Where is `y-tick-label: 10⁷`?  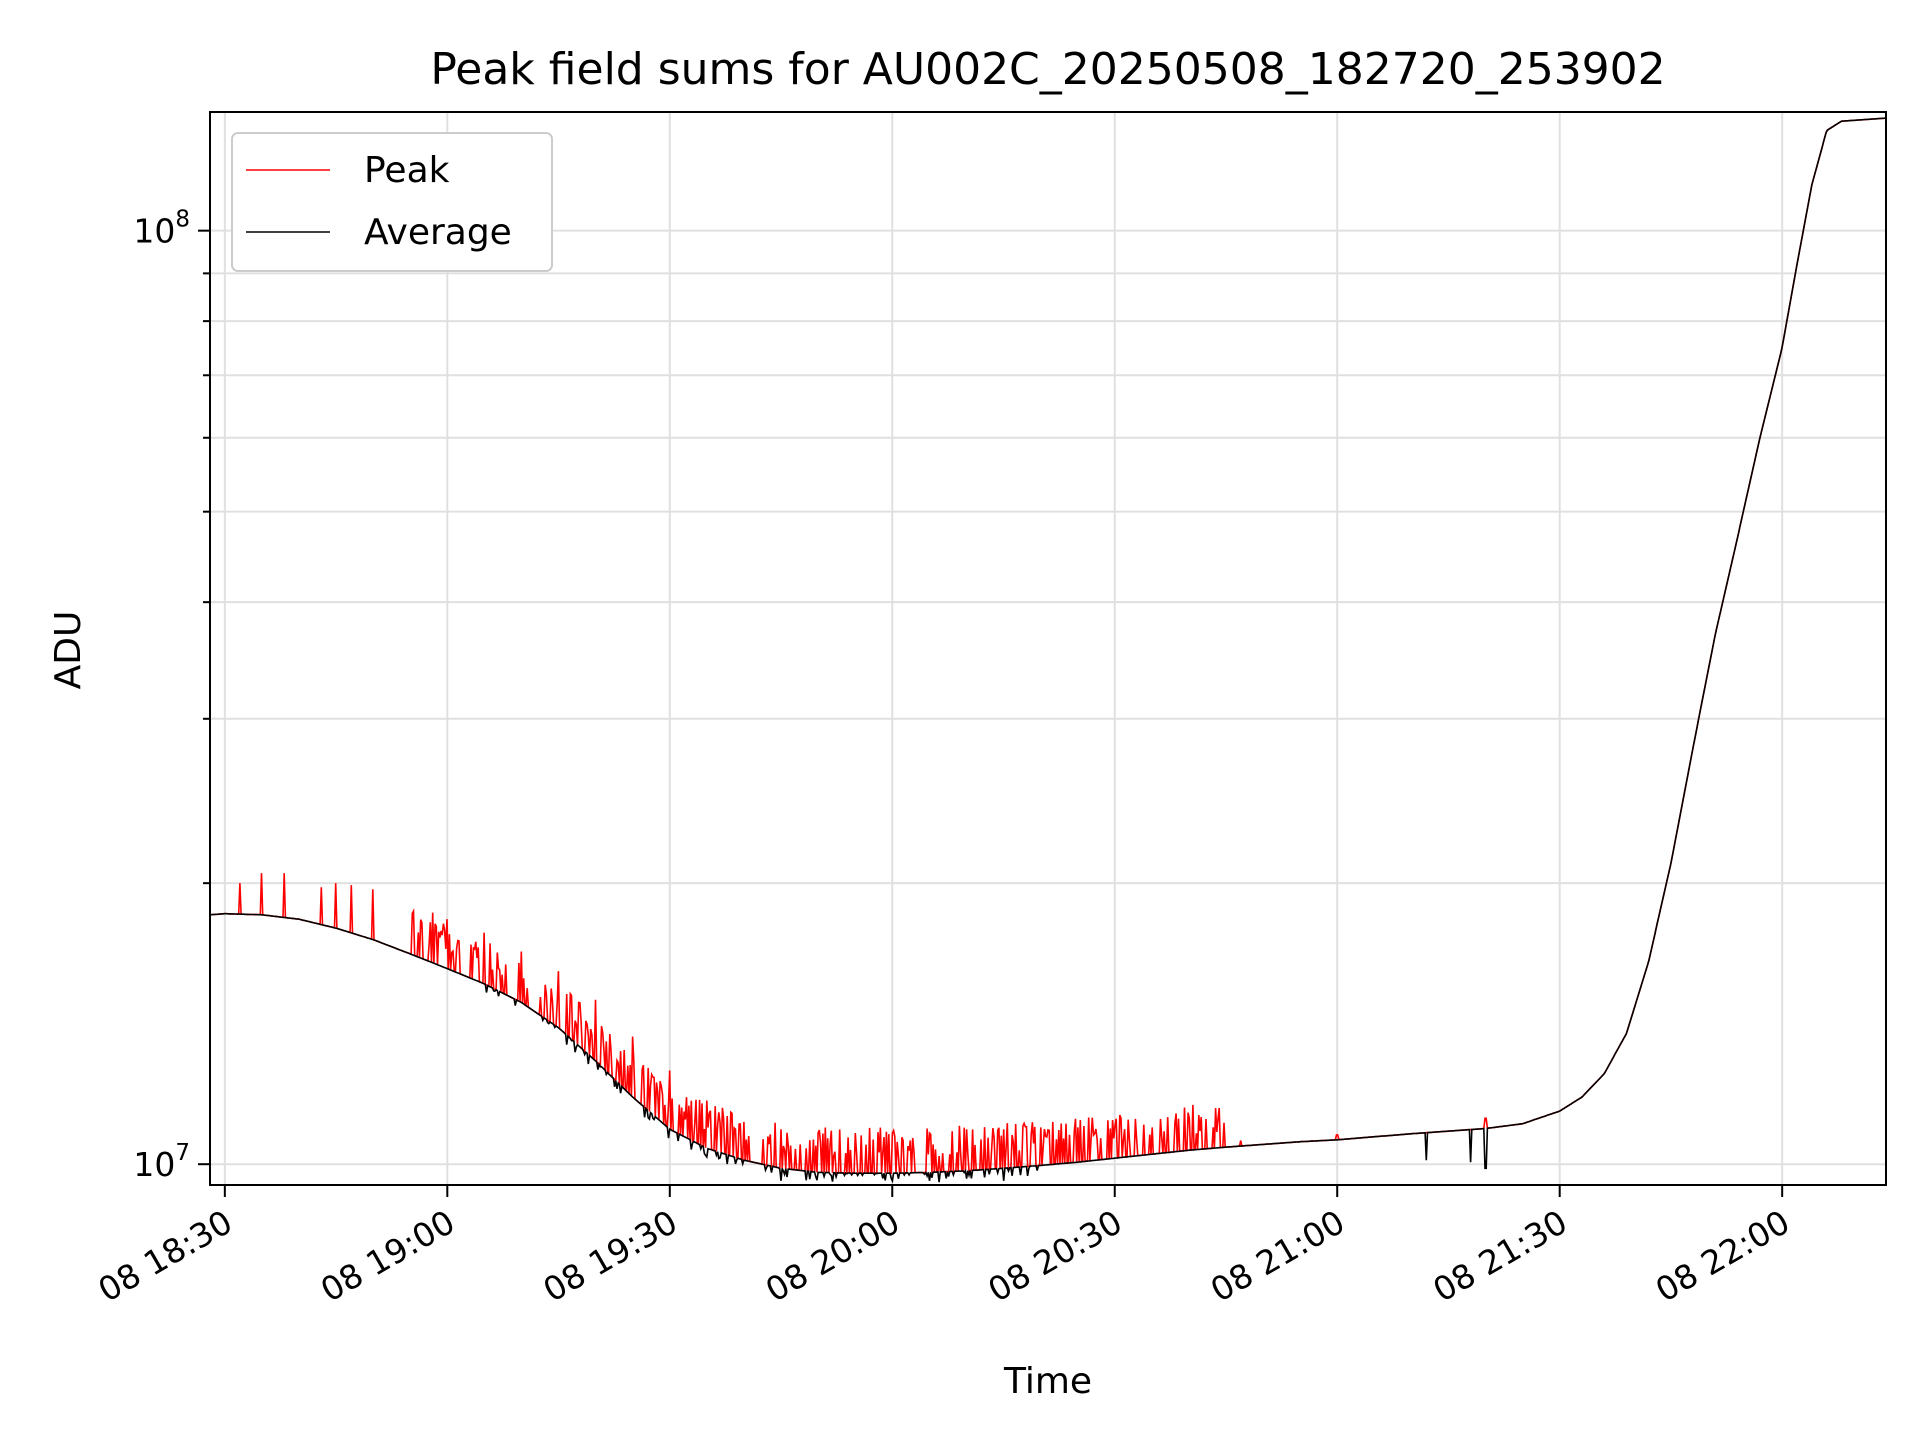
y-tick-label: 10⁷ is located at coordinates (161, 1162).